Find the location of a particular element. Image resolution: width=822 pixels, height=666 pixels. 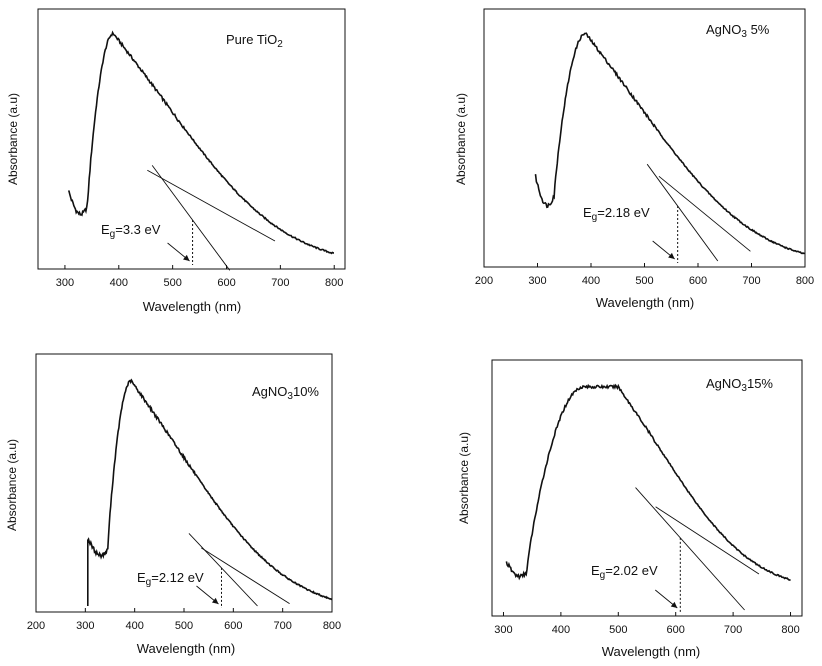

bandgap-label: Eg=2.02 eV is located at coordinates (624, 572).